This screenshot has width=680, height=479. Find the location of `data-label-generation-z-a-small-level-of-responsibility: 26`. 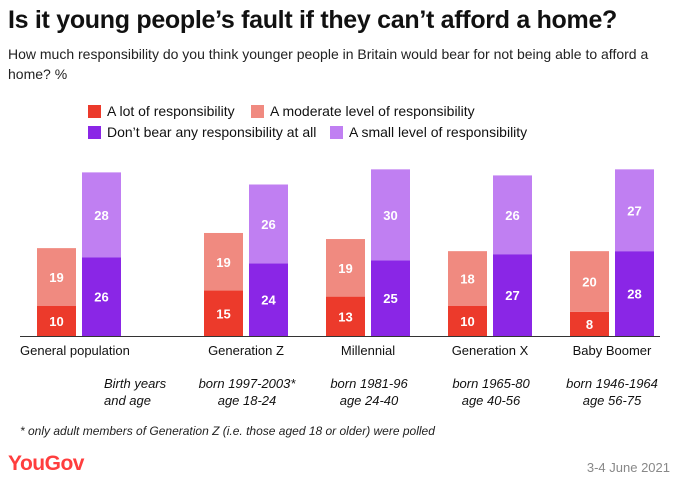

data-label-generation-z-a-small-level-of-responsibility: 26 is located at coordinates (268, 224).